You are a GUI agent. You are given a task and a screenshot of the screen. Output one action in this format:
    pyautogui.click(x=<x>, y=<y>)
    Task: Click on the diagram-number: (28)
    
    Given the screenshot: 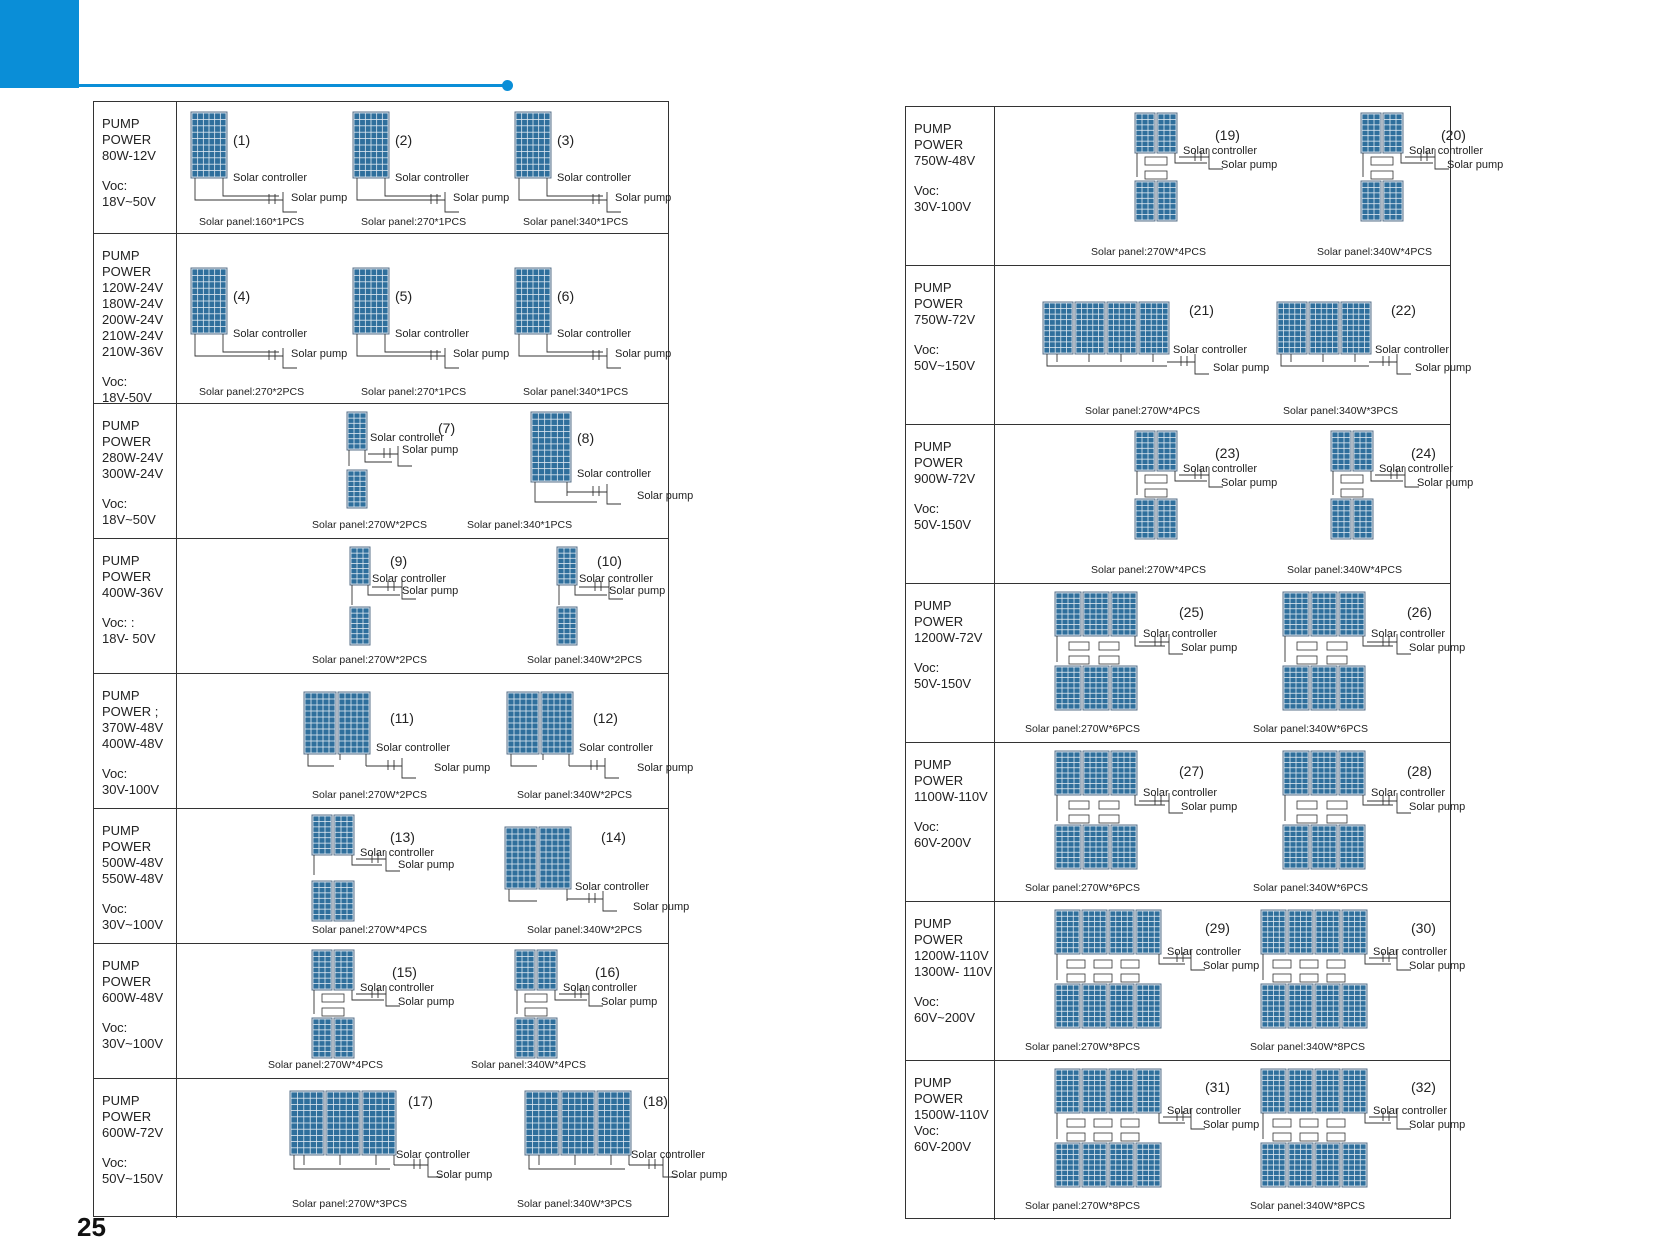 What is the action you would take?
    pyautogui.click(x=1419, y=771)
    